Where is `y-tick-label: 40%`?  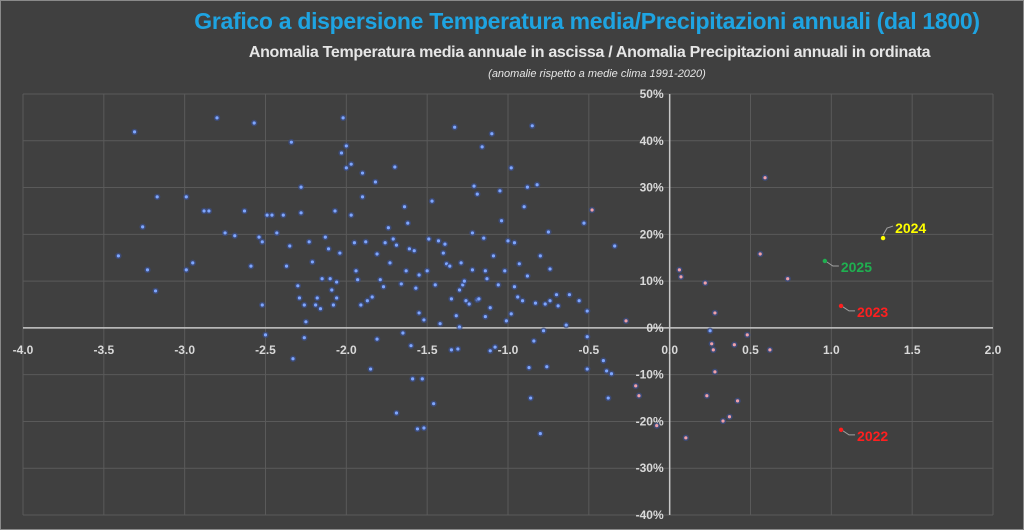 y-tick-label: 40% is located at coordinates (652, 141).